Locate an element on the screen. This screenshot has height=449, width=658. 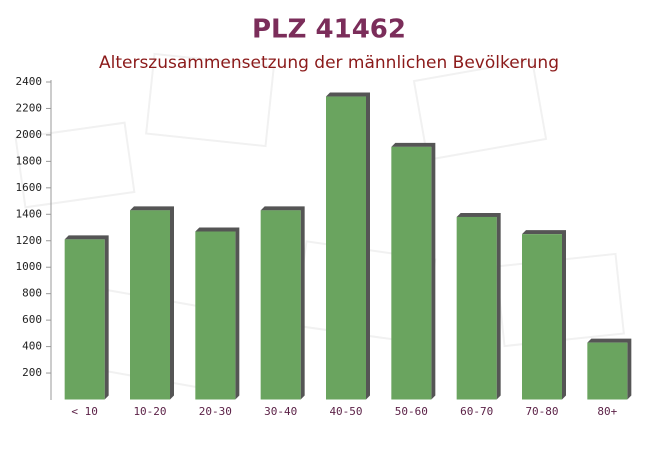
y-tick-label: 1000 is located at coordinates (29, 266).